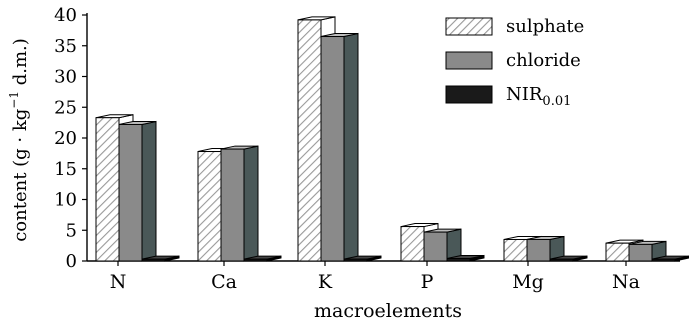 The height and width of the screenshot is (322, 689). I want to click on legend-label-sulphate: sulphate, so click(545, 26).